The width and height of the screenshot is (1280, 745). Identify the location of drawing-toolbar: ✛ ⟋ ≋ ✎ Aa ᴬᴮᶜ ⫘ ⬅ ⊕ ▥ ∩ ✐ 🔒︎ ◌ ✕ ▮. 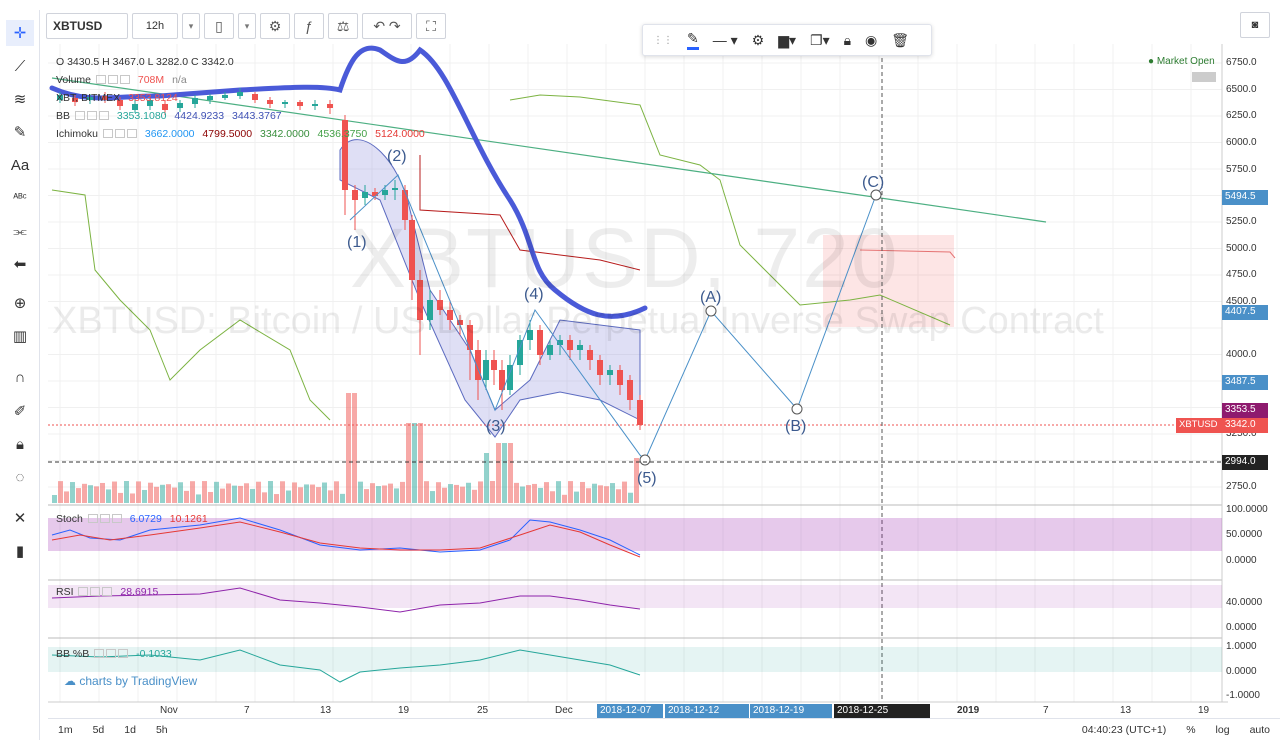
(20, 375).